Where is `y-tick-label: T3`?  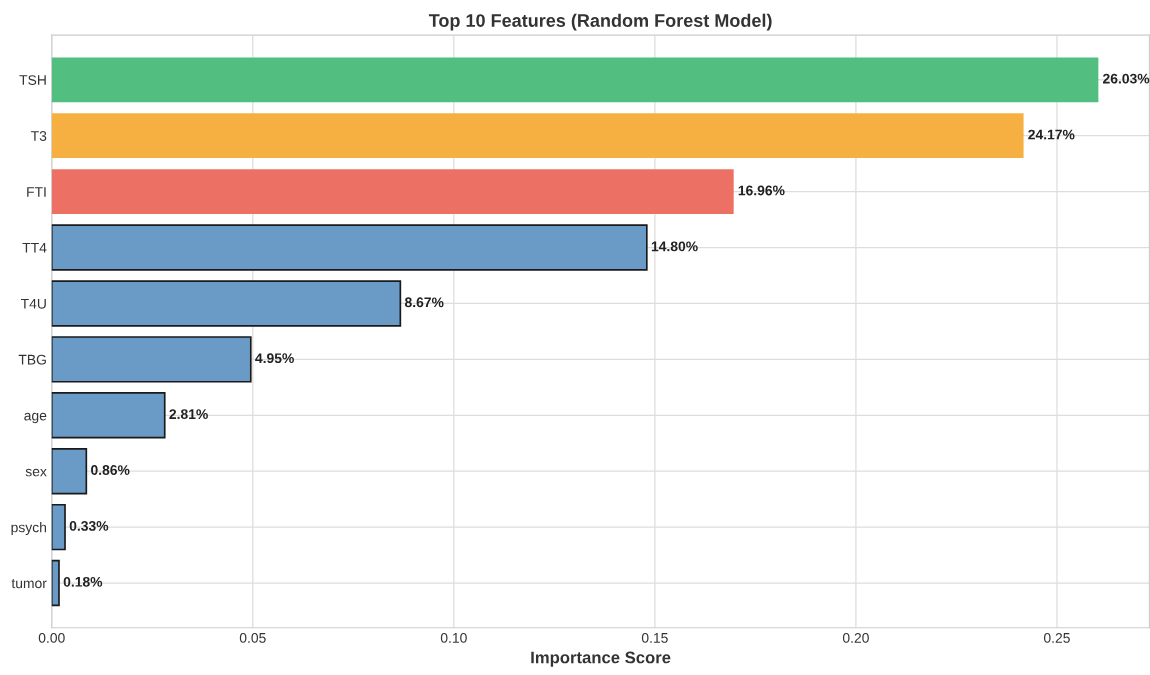
y-tick-label: T3 is located at coordinates (38, 136).